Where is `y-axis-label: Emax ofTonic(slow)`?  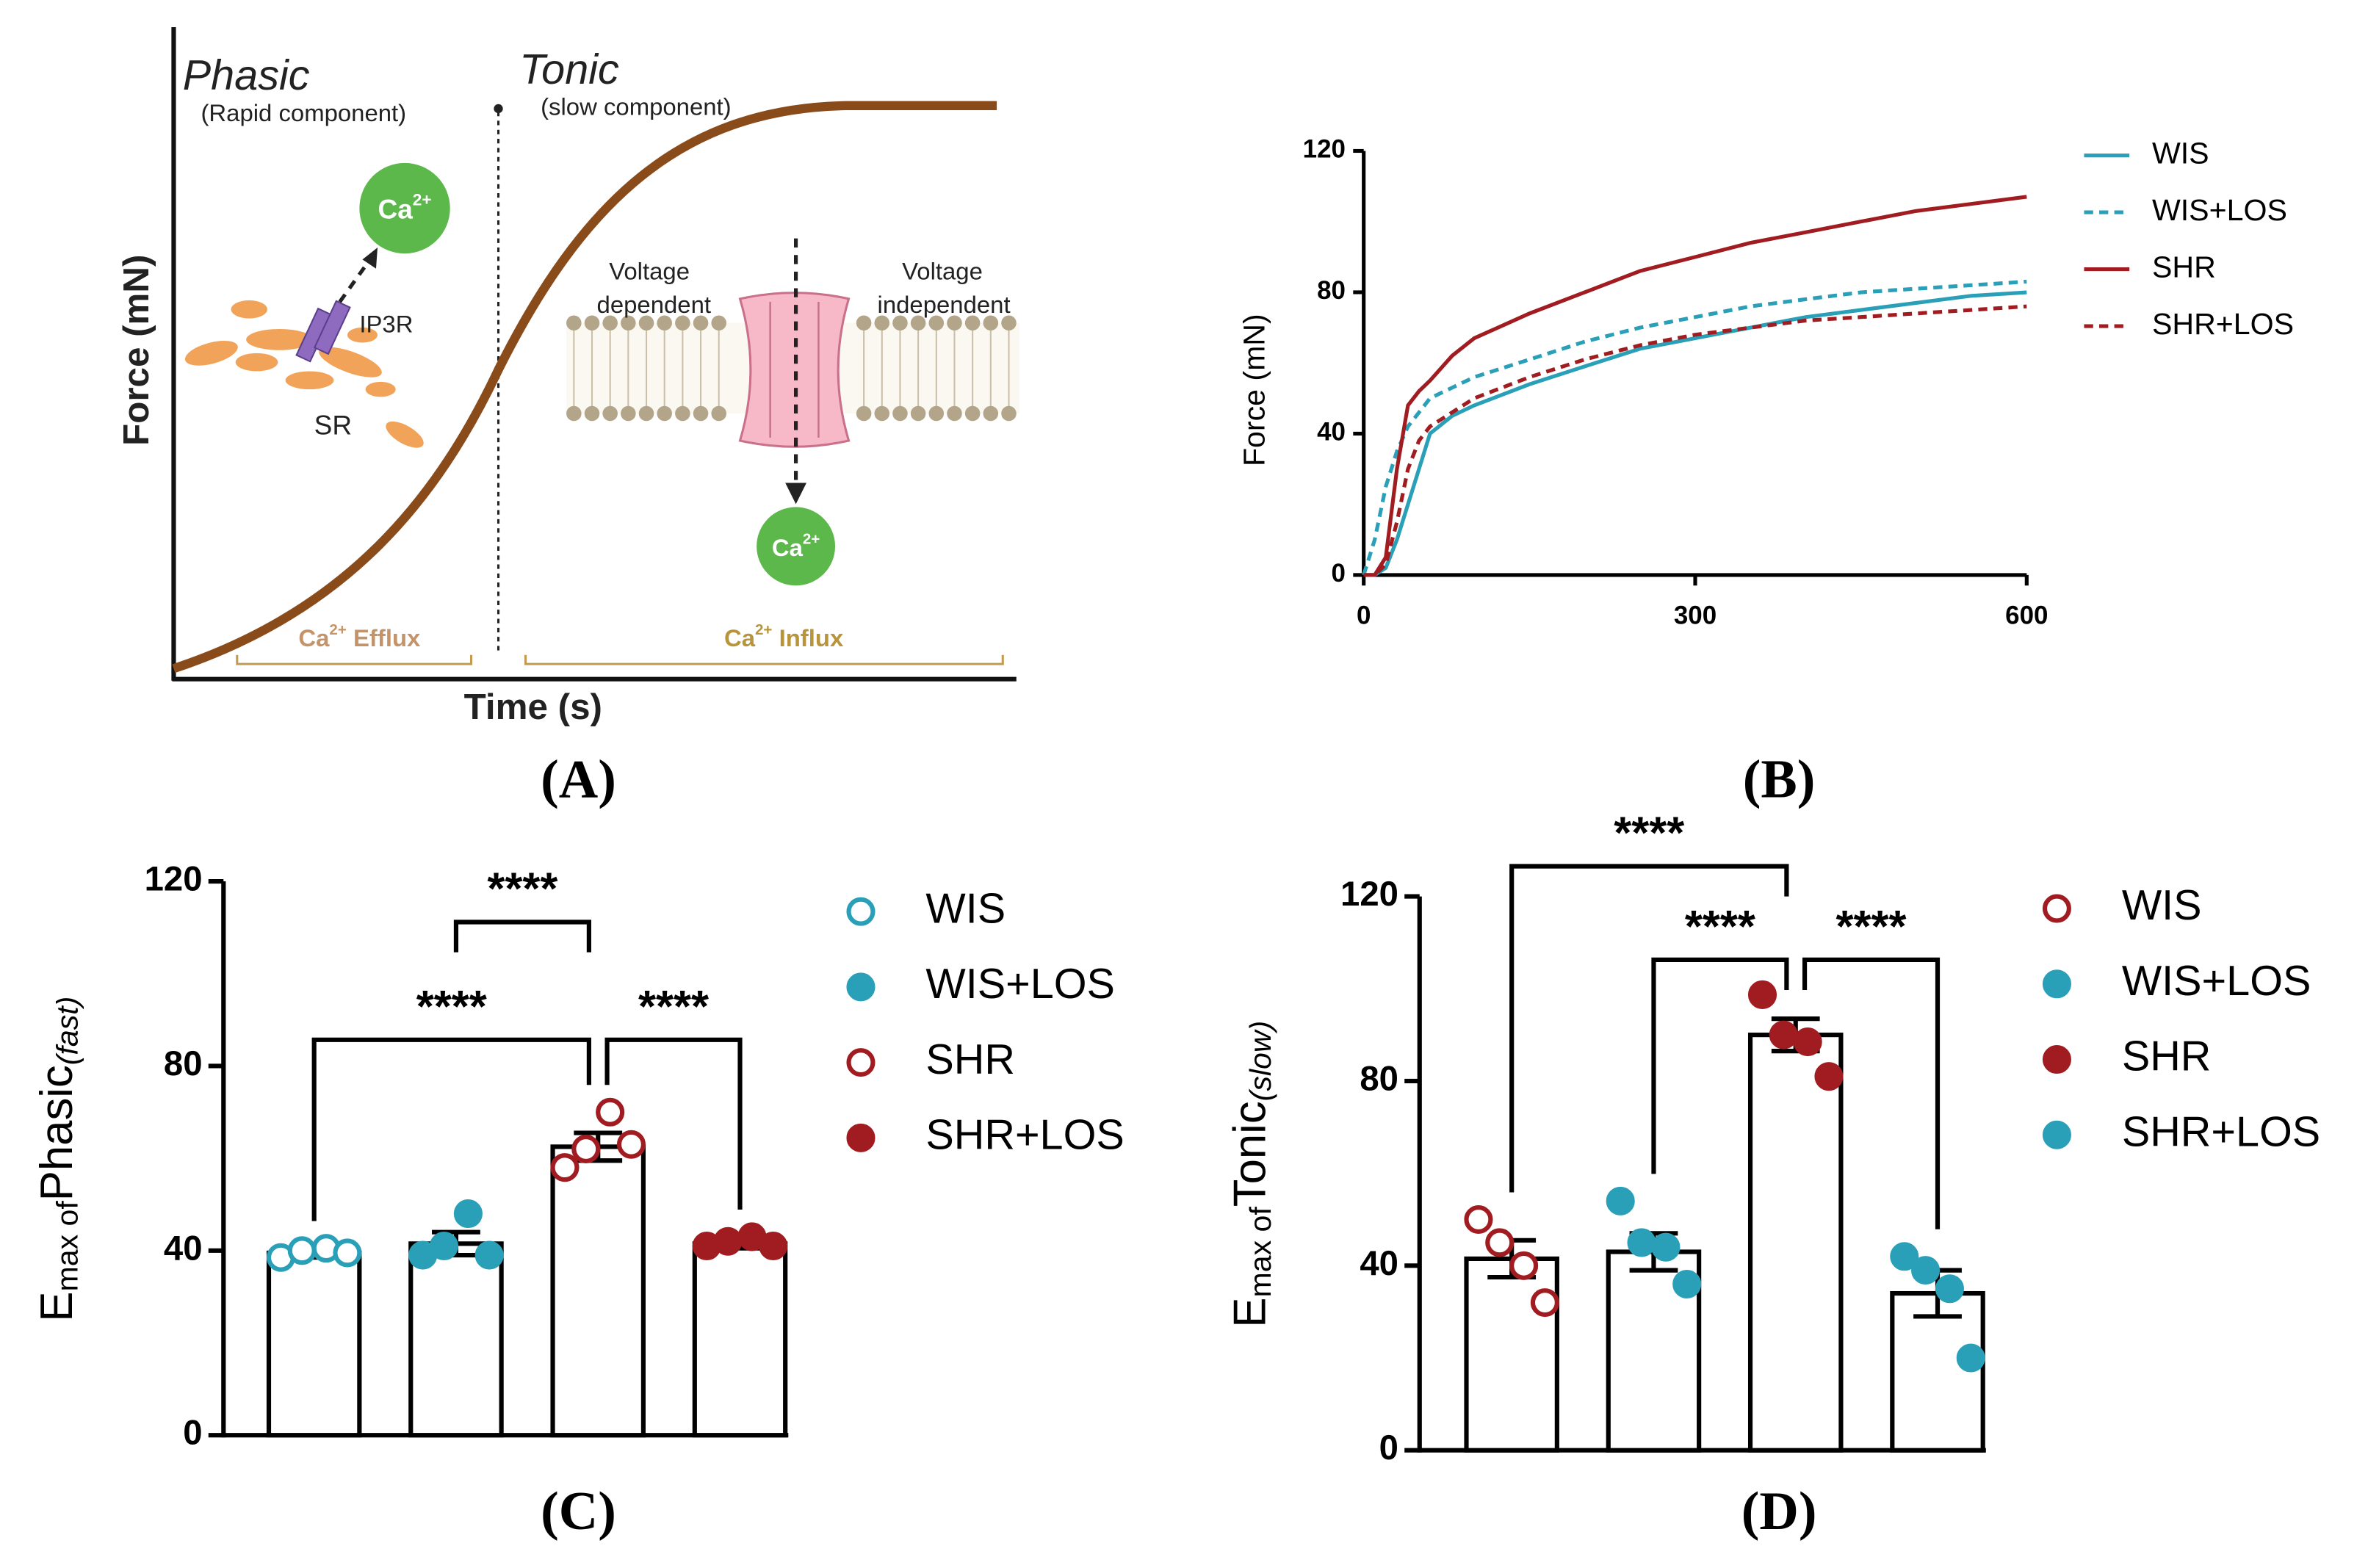
y-axis-label: Emax ofTonic(slow) is located at coordinates (1251, 1174).